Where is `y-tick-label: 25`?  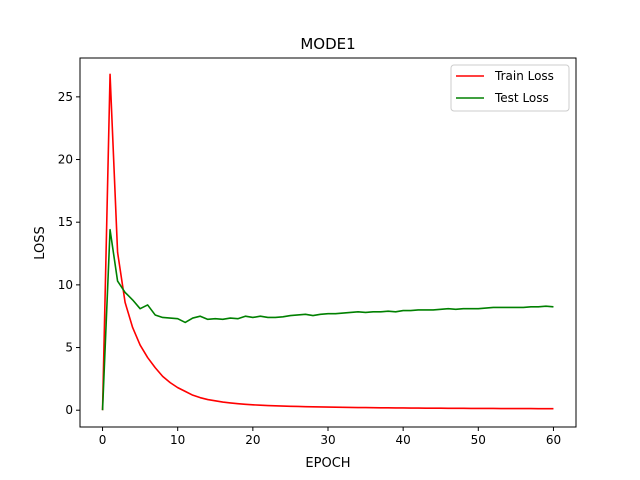 y-tick-label: 25 is located at coordinates (65, 97).